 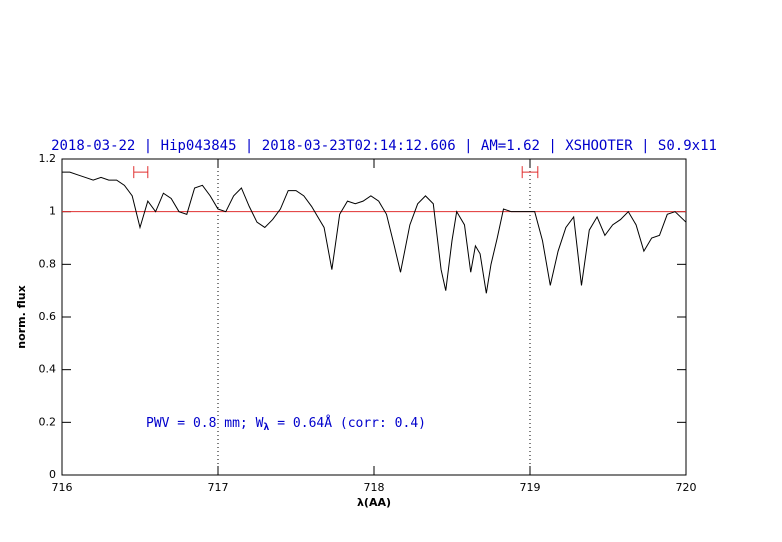 What do you see at coordinates (48, 158) in the screenshot?
I see `y-tick-label: 1.2` at bounding box center [48, 158].